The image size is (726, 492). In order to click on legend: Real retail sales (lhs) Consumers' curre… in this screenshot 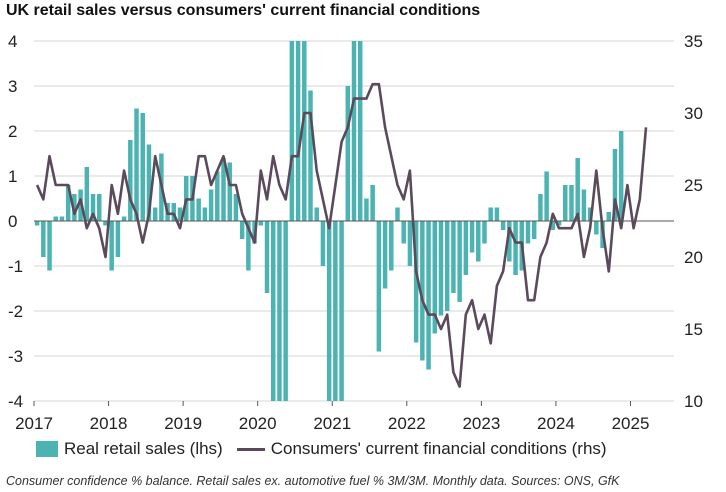, I will do `click(328, 449)`.